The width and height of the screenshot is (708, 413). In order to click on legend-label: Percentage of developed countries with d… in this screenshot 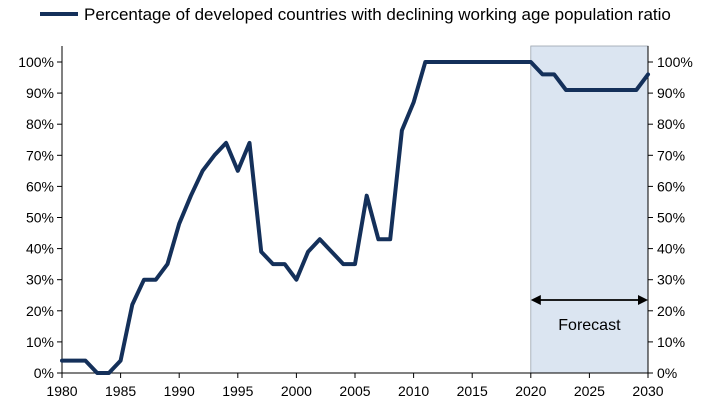, I will do `click(377, 14)`.